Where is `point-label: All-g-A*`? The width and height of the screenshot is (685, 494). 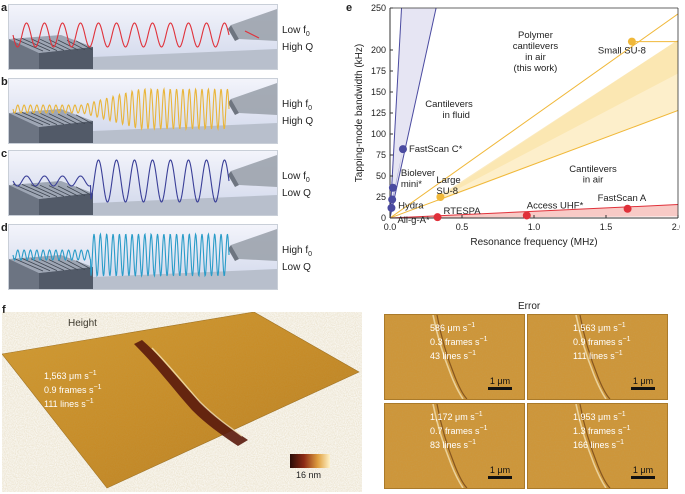 point-label: All-g-A* is located at coordinates (413, 220).